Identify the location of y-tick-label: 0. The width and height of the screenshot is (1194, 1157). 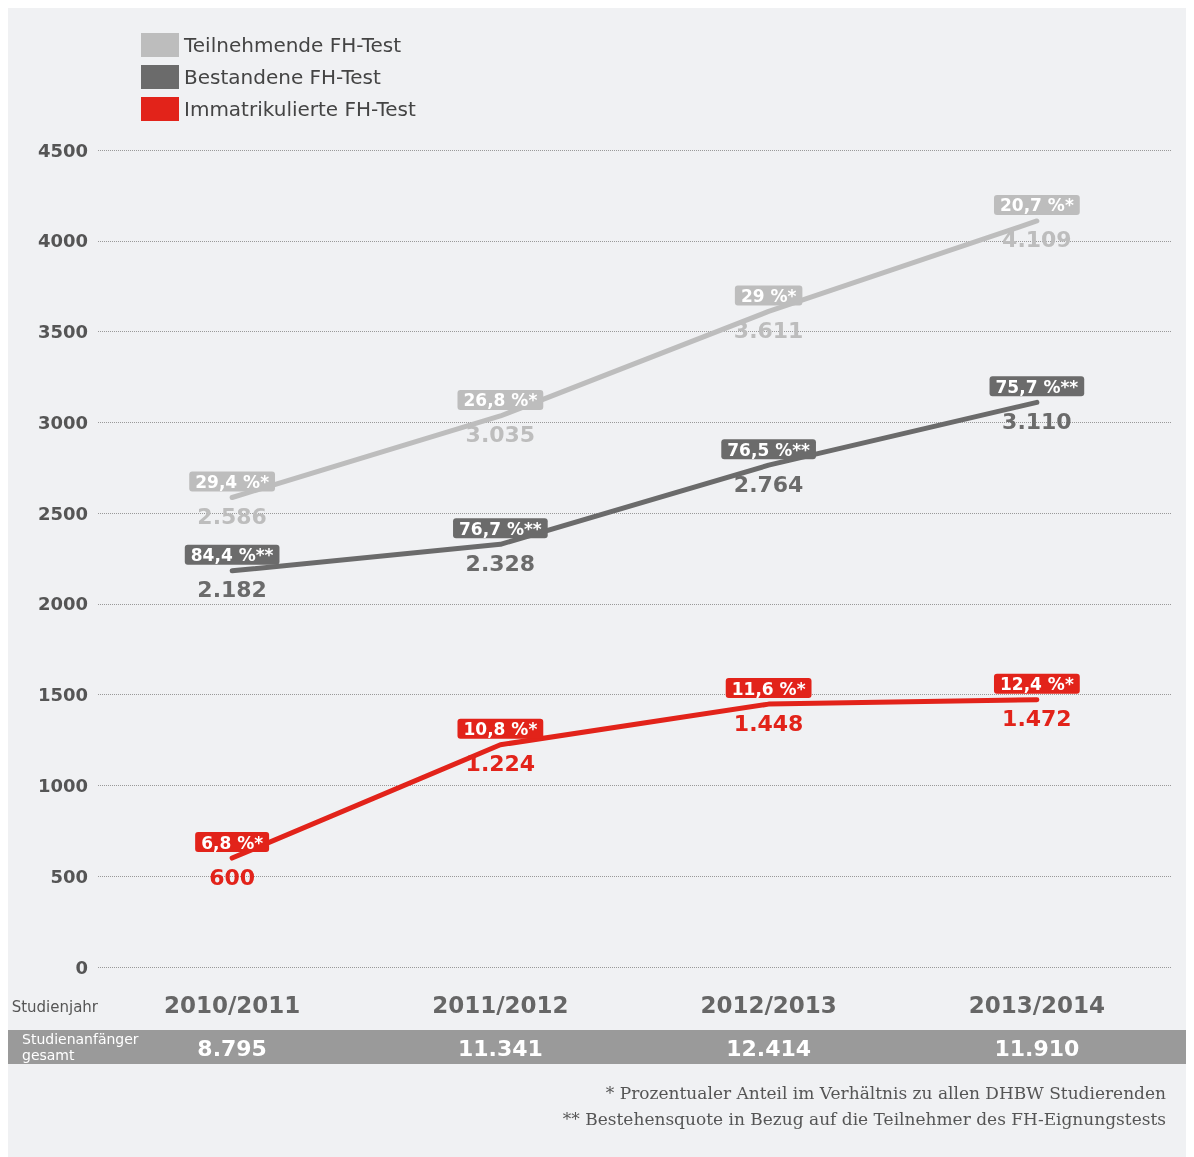
(81, 967).